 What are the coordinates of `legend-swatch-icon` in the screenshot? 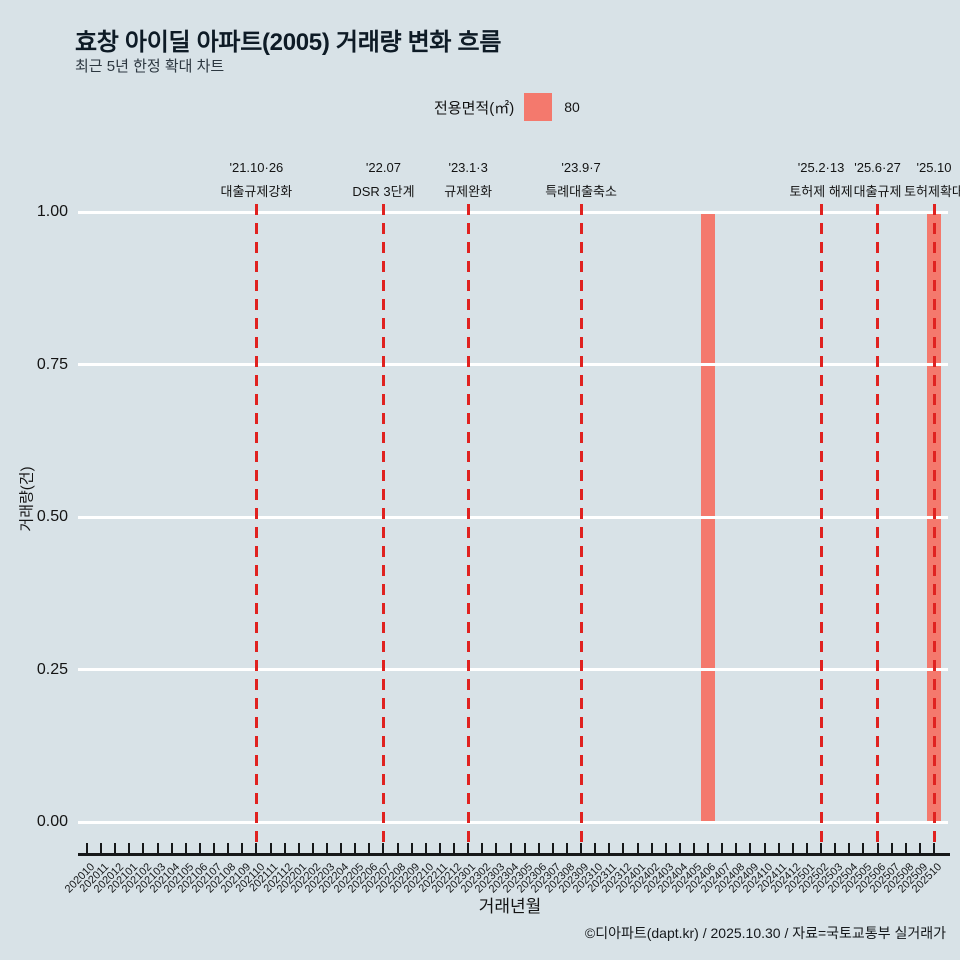 It's located at (538, 107).